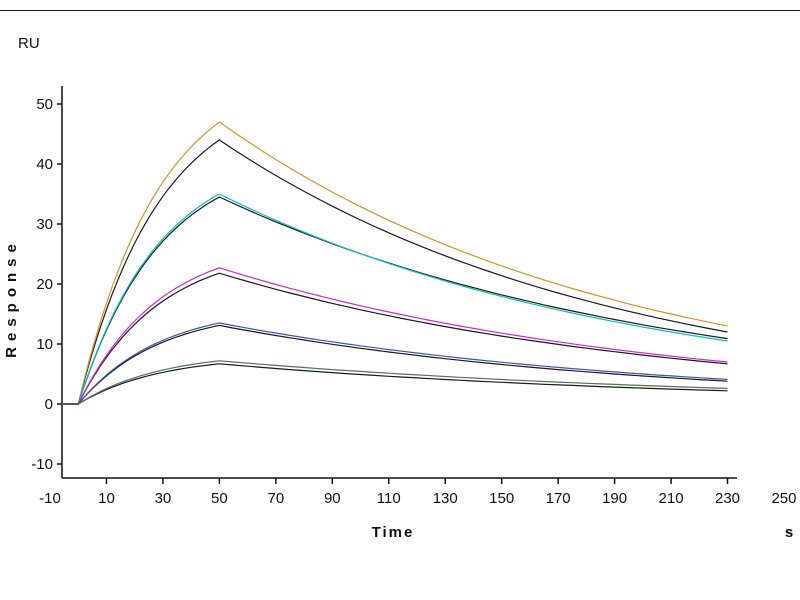  What do you see at coordinates (44, 224) in the screenshot?
I see `y-tick-label: 30` at bounding box center [44, 224].